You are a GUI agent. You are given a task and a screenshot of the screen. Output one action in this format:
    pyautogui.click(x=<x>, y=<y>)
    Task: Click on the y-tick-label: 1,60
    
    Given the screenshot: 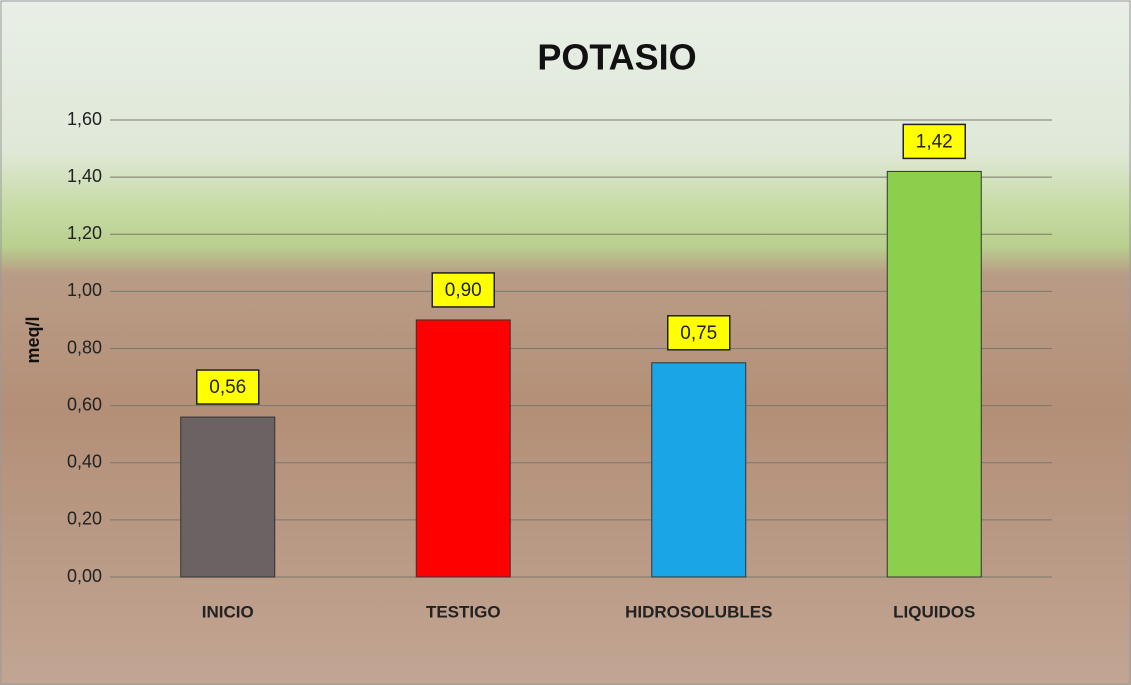 What is the action you would take?
    pyautogui.click(x=84, y=119)
    